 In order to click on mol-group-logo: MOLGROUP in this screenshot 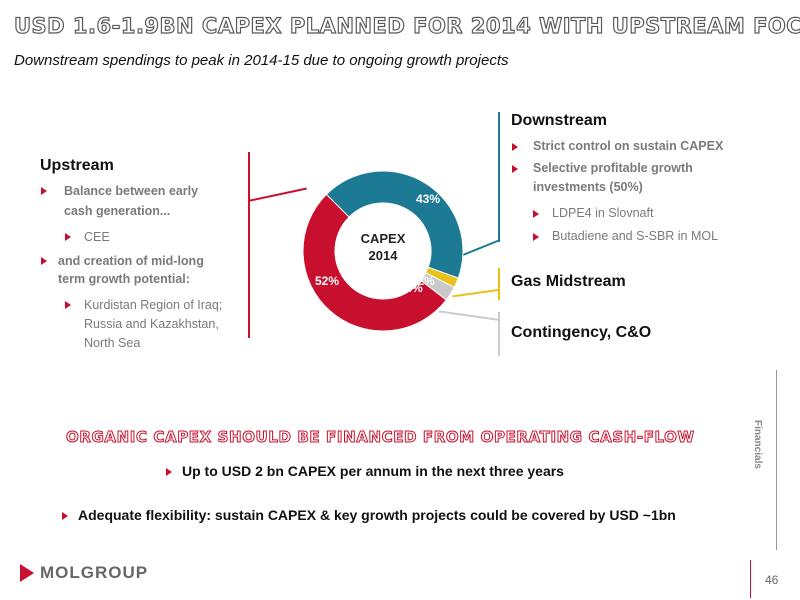, I will do `click(84, 573)`.